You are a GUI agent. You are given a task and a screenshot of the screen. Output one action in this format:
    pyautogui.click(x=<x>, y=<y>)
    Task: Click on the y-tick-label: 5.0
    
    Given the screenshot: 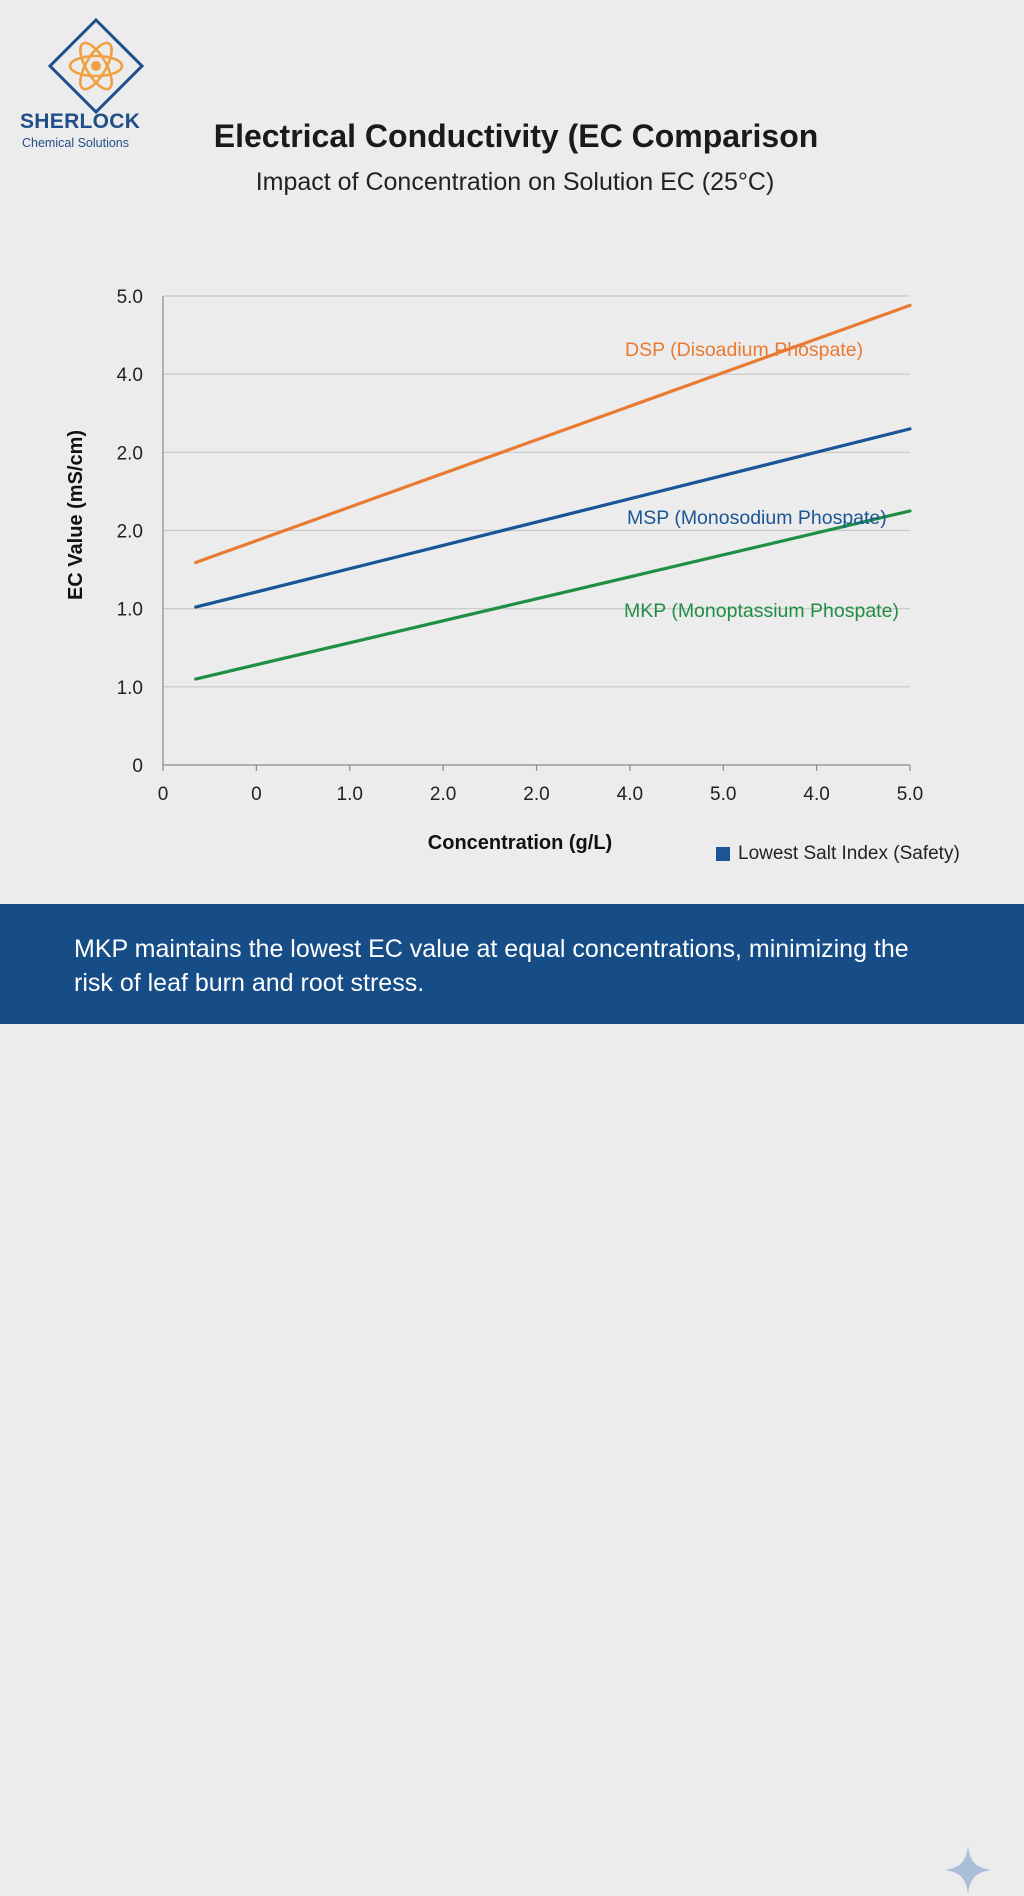 What is the action you would take?
    pyautogui.click(x=130, y=297)
    